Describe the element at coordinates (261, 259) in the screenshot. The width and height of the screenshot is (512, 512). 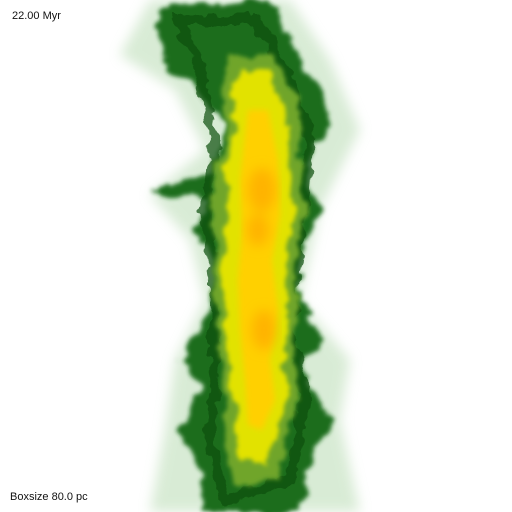
I see `density-peaks` at that location.